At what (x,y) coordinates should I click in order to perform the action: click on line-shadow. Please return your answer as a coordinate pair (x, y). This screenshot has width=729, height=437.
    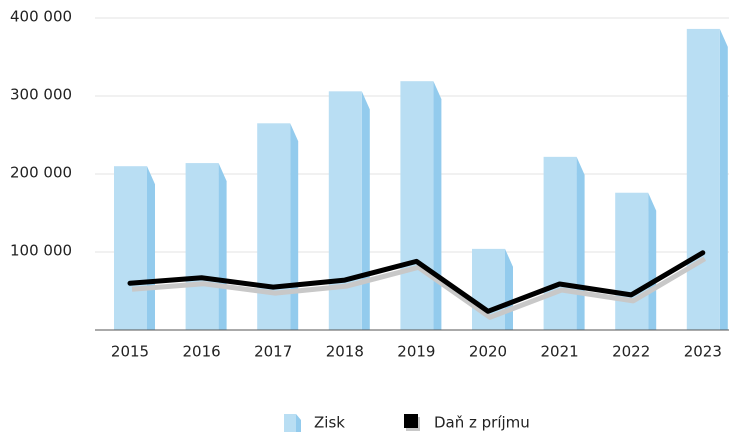
    Looking at the image, I should click on (419, 288).